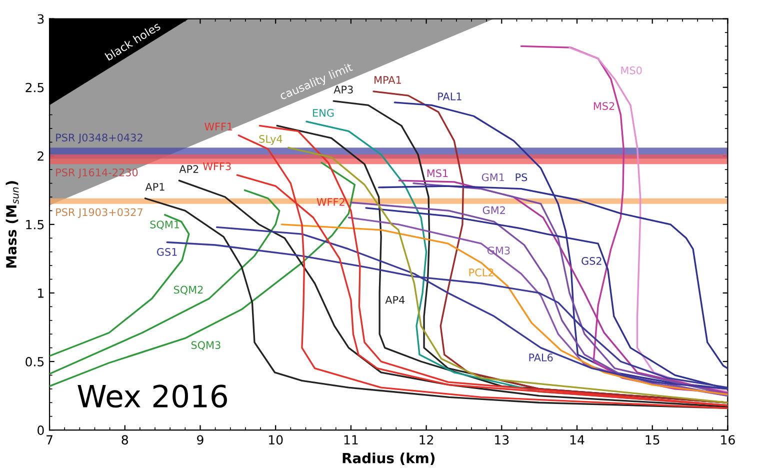 Image resolution: width=762 pixels, height=470 pixels. Describe the element at coordinates (154, 187) in the screenshot. I see `series-label: AP1` at that location.